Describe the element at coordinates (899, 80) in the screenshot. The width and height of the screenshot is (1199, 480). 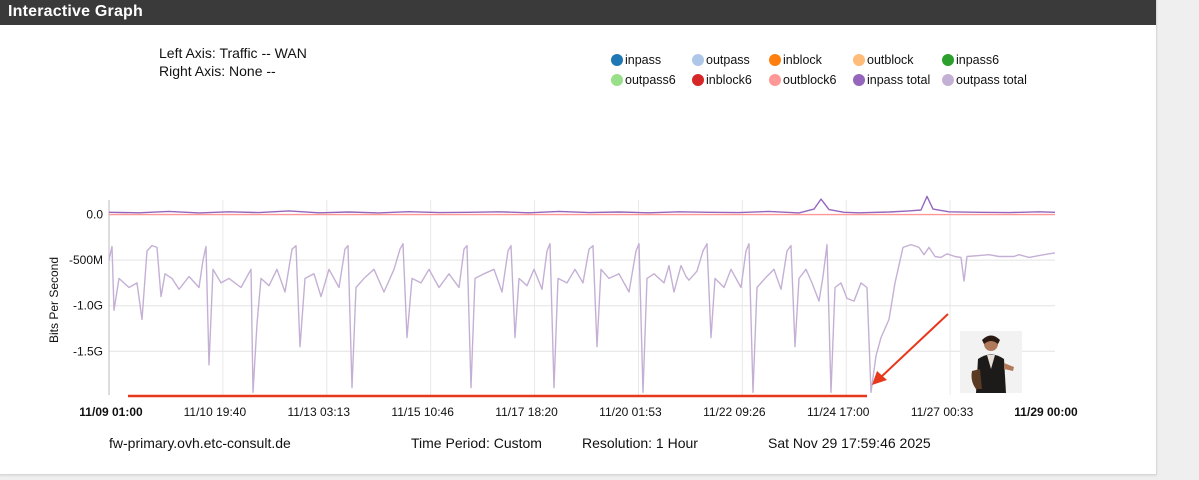
I see `legend-label: inpass total` at that location.